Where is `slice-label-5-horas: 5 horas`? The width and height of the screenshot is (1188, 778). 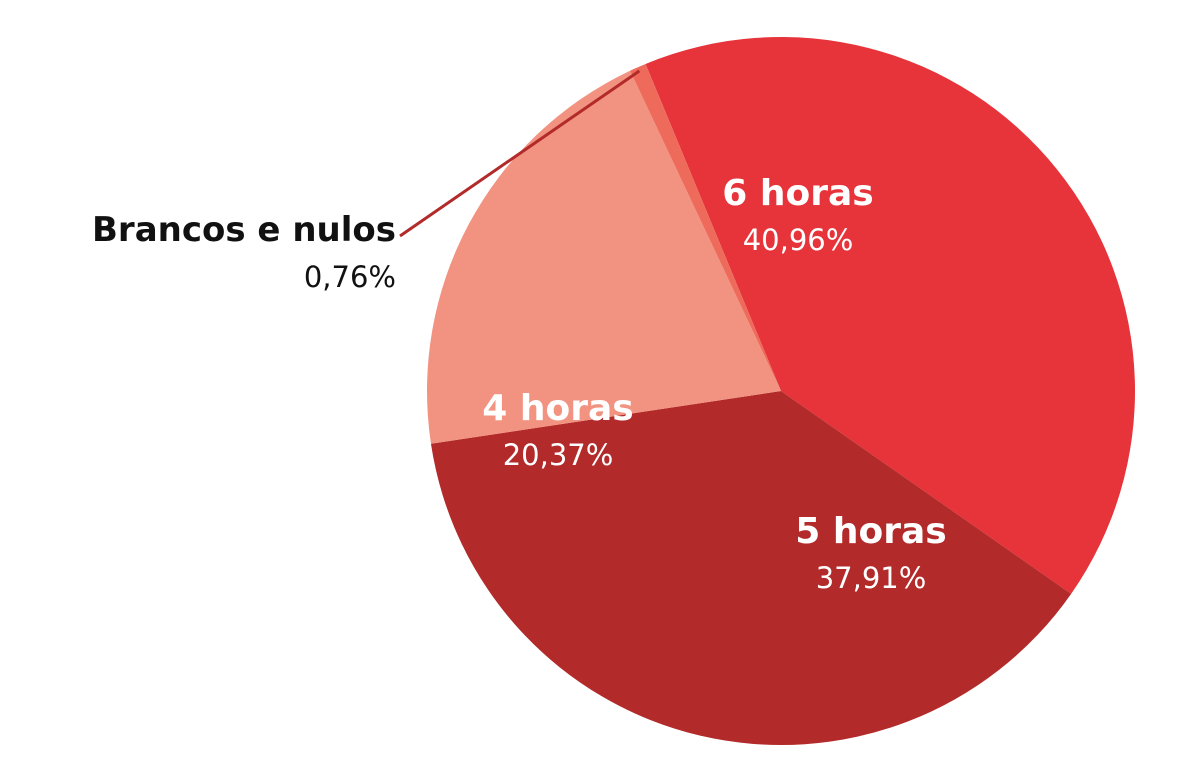
slice-label-5-horas: 5 horas is located at coordinates (870, 531).